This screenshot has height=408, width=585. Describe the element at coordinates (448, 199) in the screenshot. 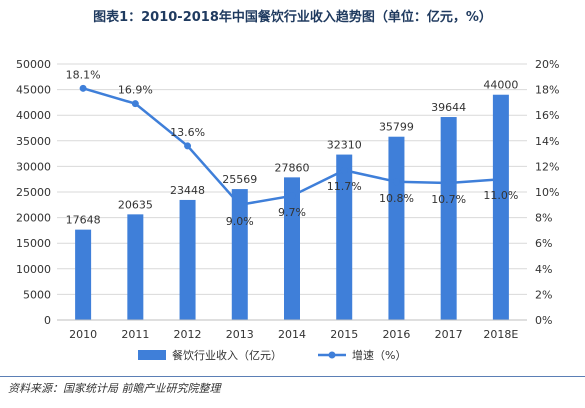

I see `growth-label: 10.7%` at that location.